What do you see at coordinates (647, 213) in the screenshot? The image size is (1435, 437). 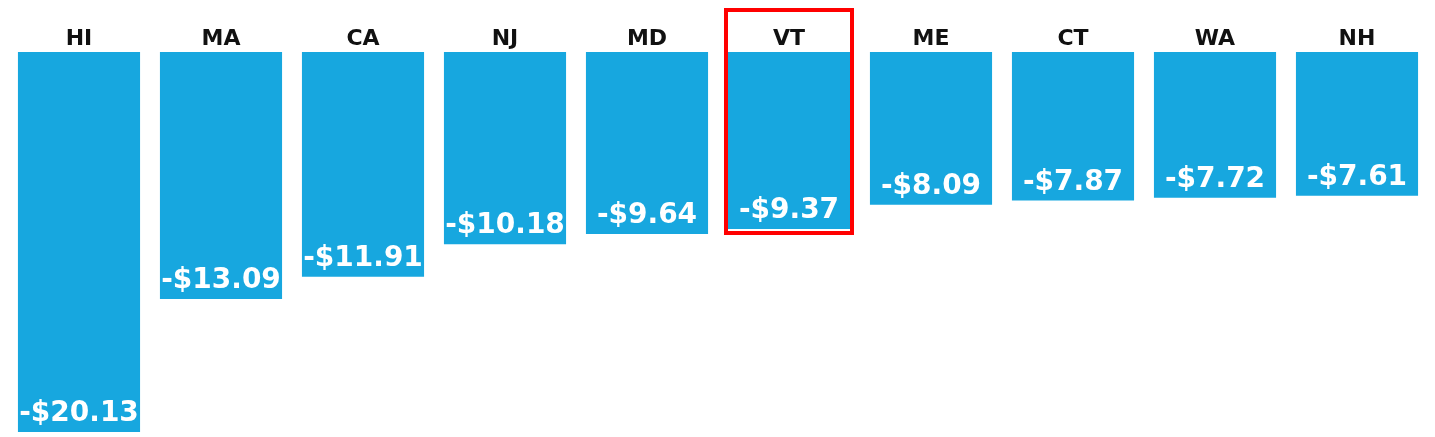 I see `data-label: -$9.64` at bounding box center [647, 213].